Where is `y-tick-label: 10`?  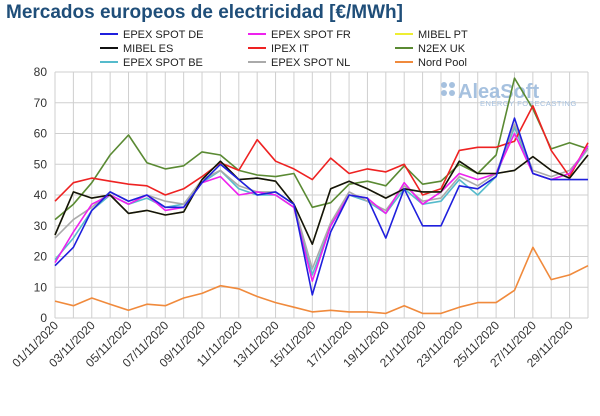
y-tick-label: 10 is located at coordinates (41, 287).